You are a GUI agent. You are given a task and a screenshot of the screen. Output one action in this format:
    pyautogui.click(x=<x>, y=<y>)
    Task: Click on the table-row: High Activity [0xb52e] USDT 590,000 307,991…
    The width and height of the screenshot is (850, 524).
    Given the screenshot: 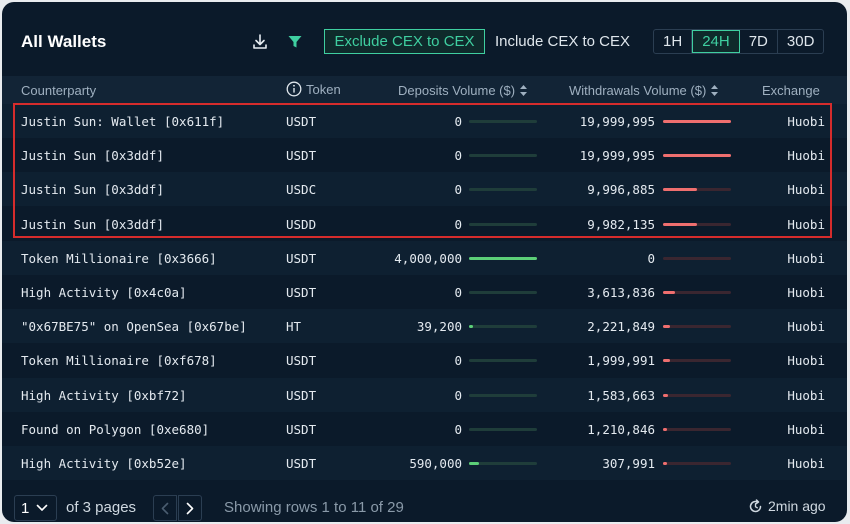 What is the action you would take?
    pyautogui.click(x=424, y=463)
    